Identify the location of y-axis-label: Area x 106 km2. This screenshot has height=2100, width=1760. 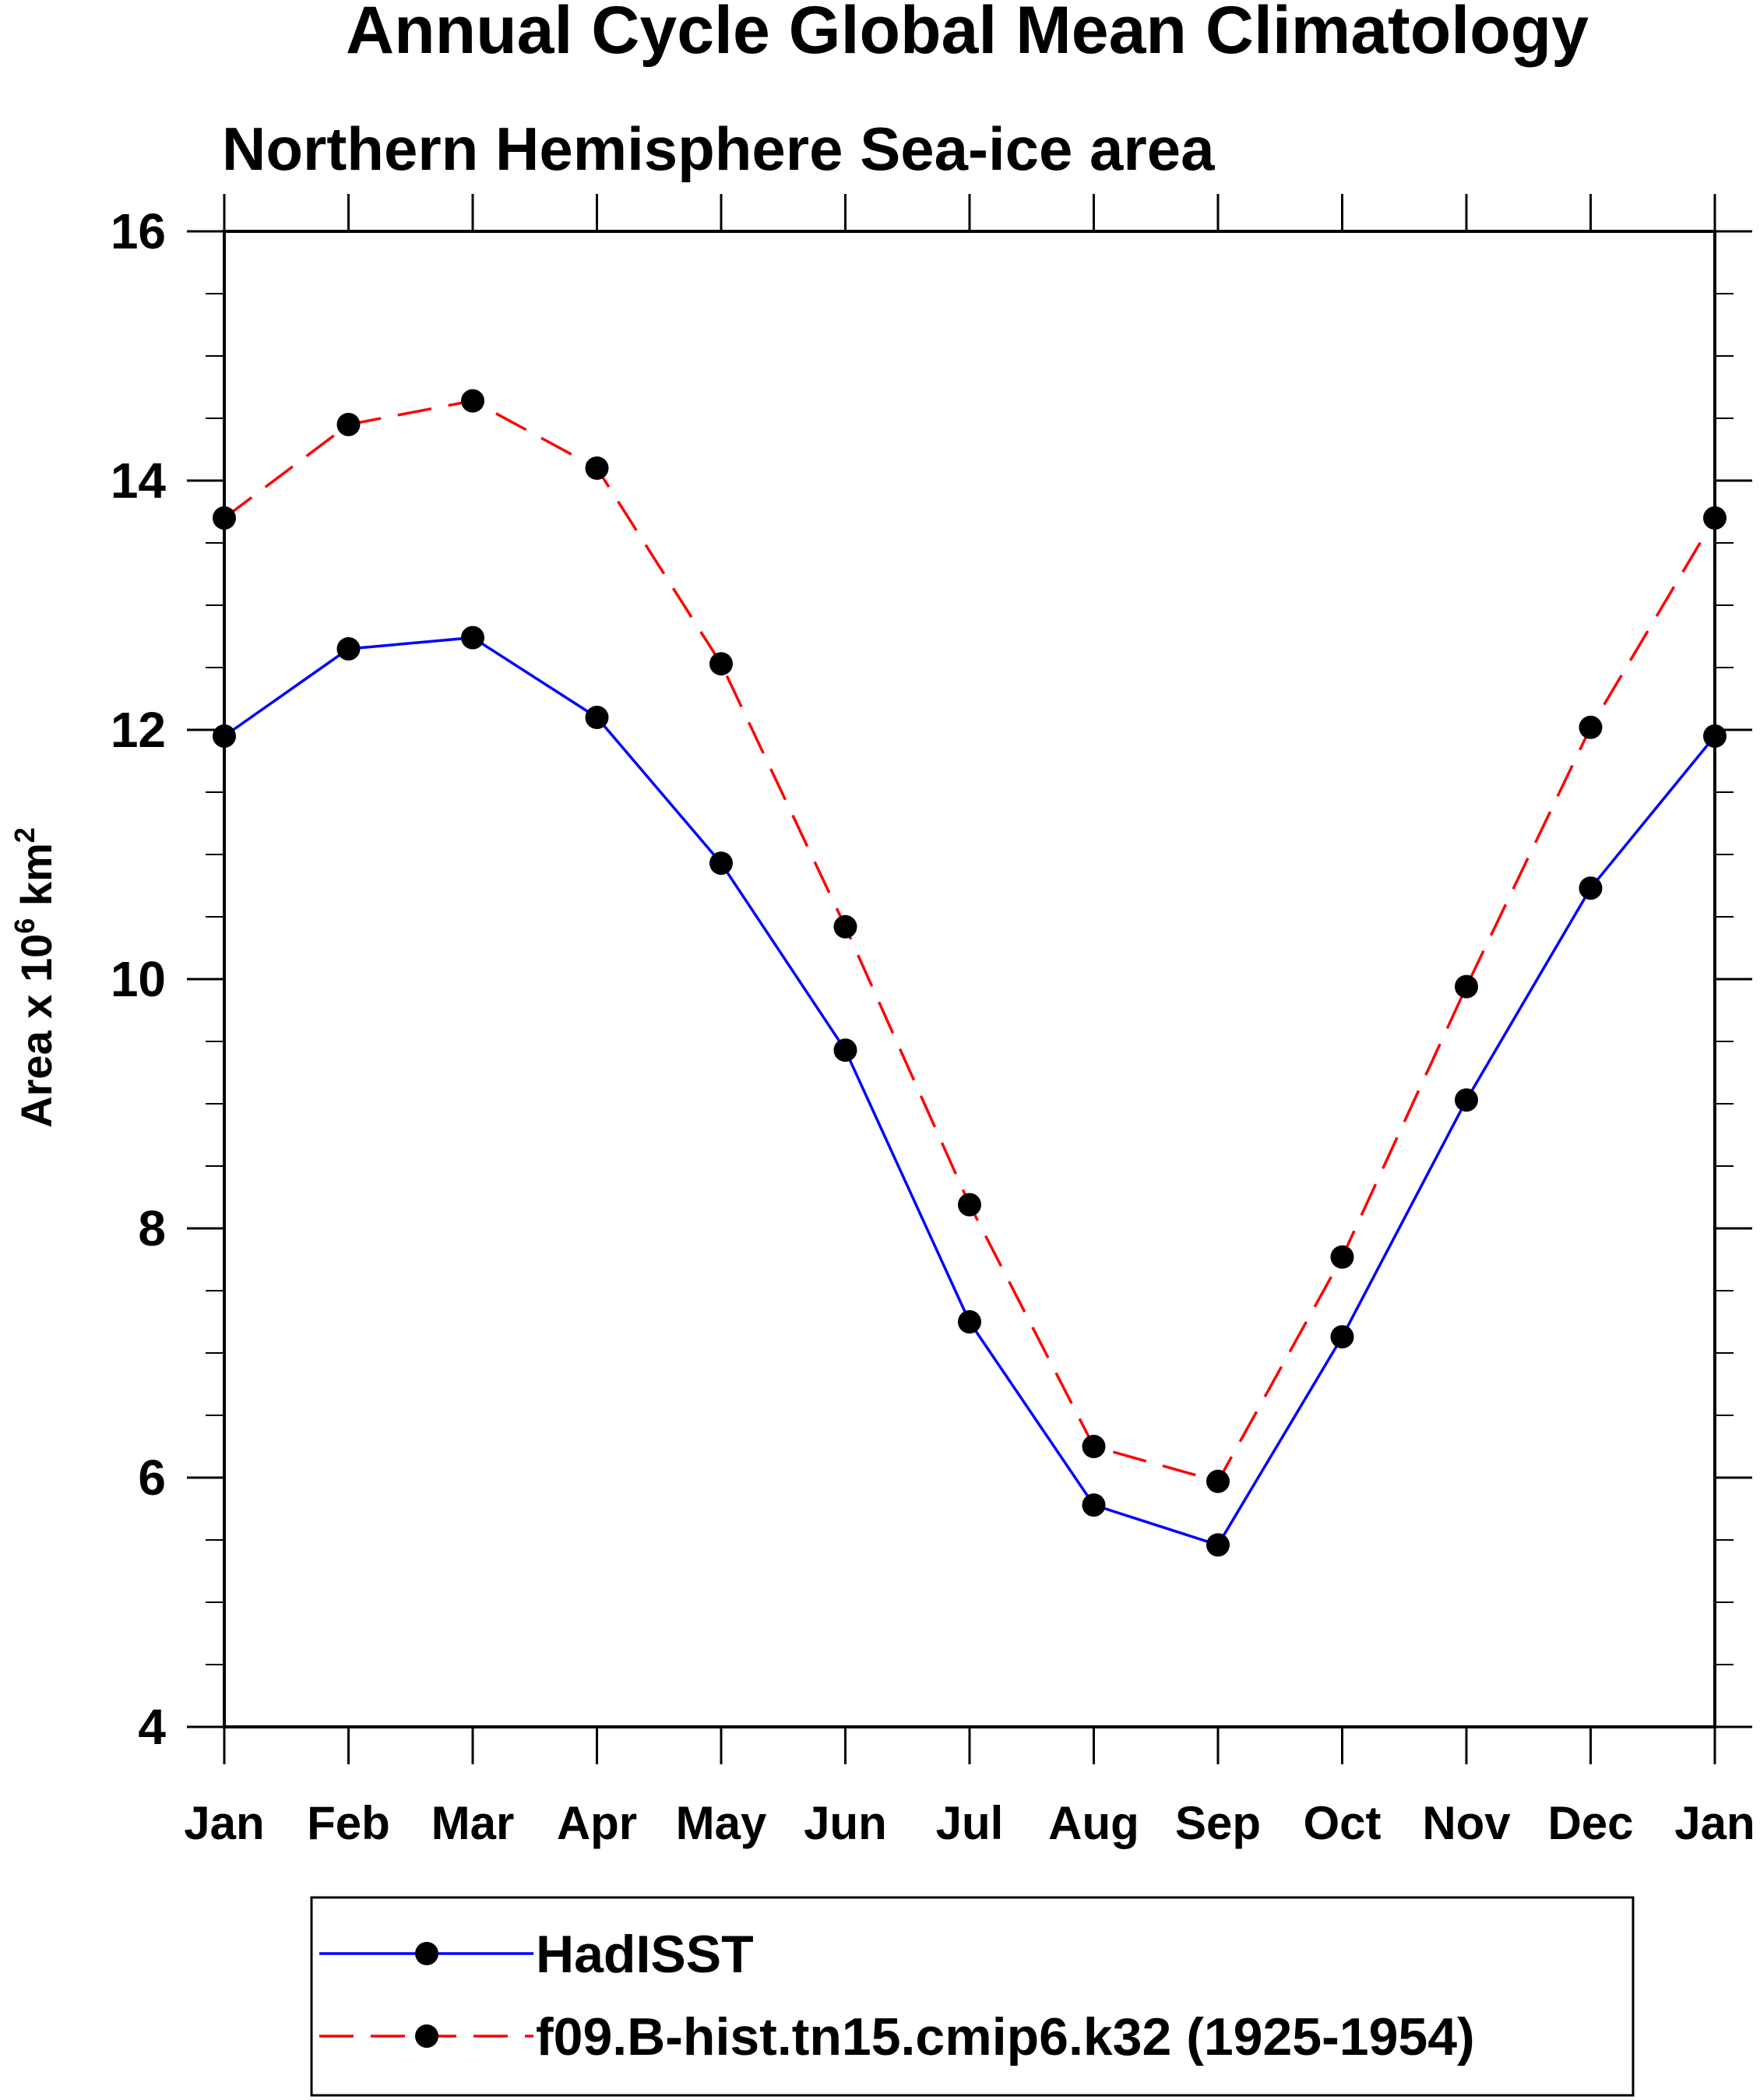
(35, 977).